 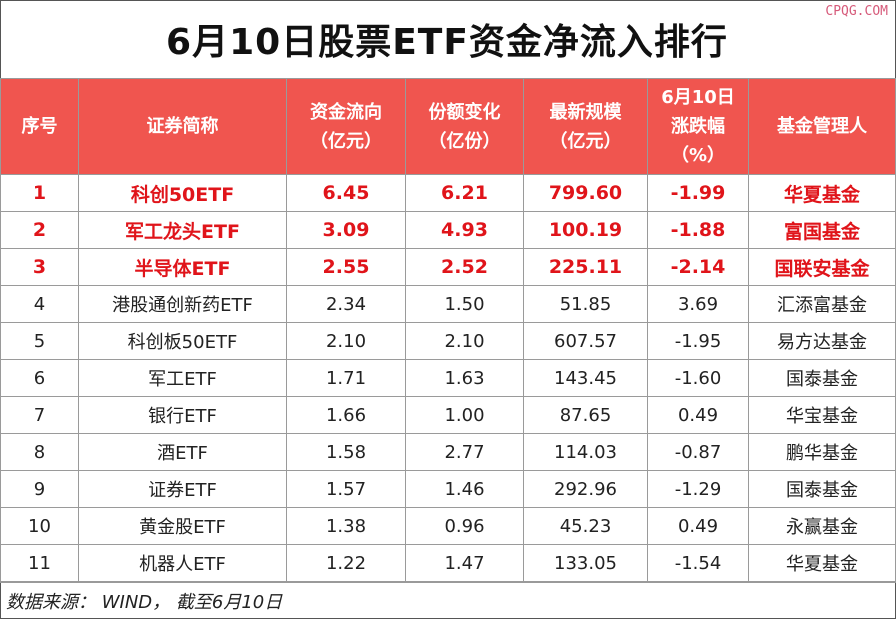 What do you see at coordinates (346, 126) in the screenshot?
I see `header-inflow: 资金流向 （亿元）` at bounding box center [346, 126].